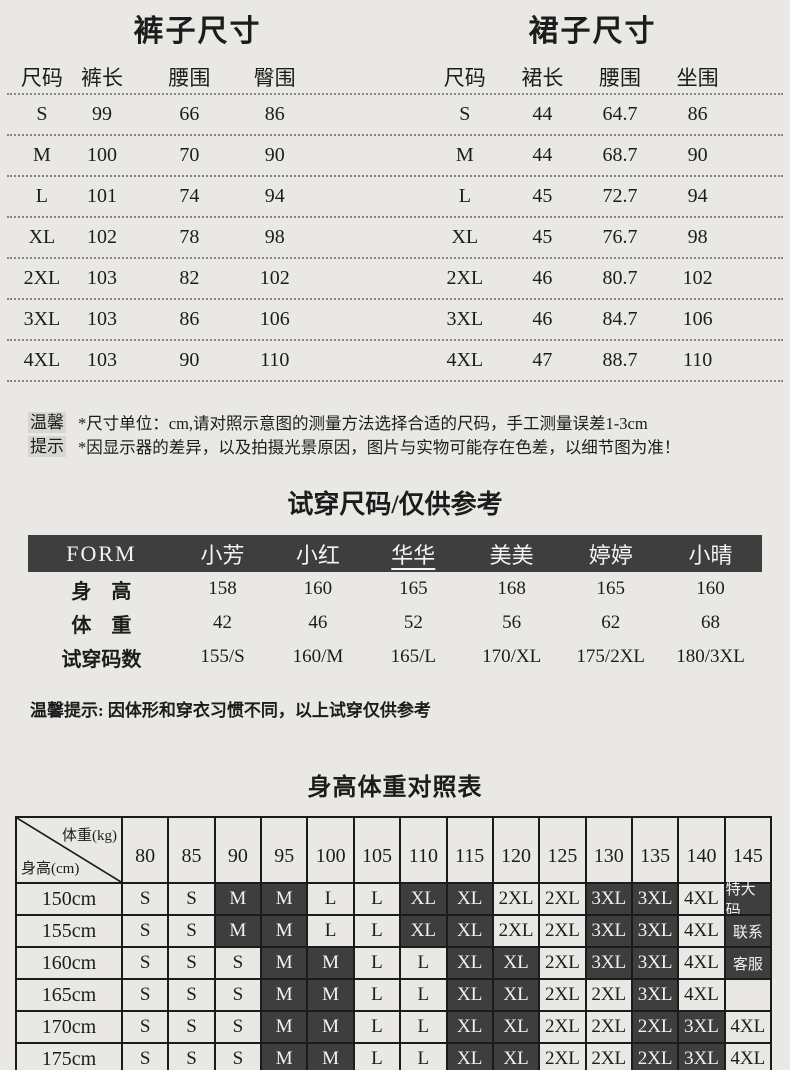 The image size is (790, 1070). What do you see at coordinates (42, 278) in the screenshot?
I see `size-value-cell: 2XL` at bounding box center [42, 278].